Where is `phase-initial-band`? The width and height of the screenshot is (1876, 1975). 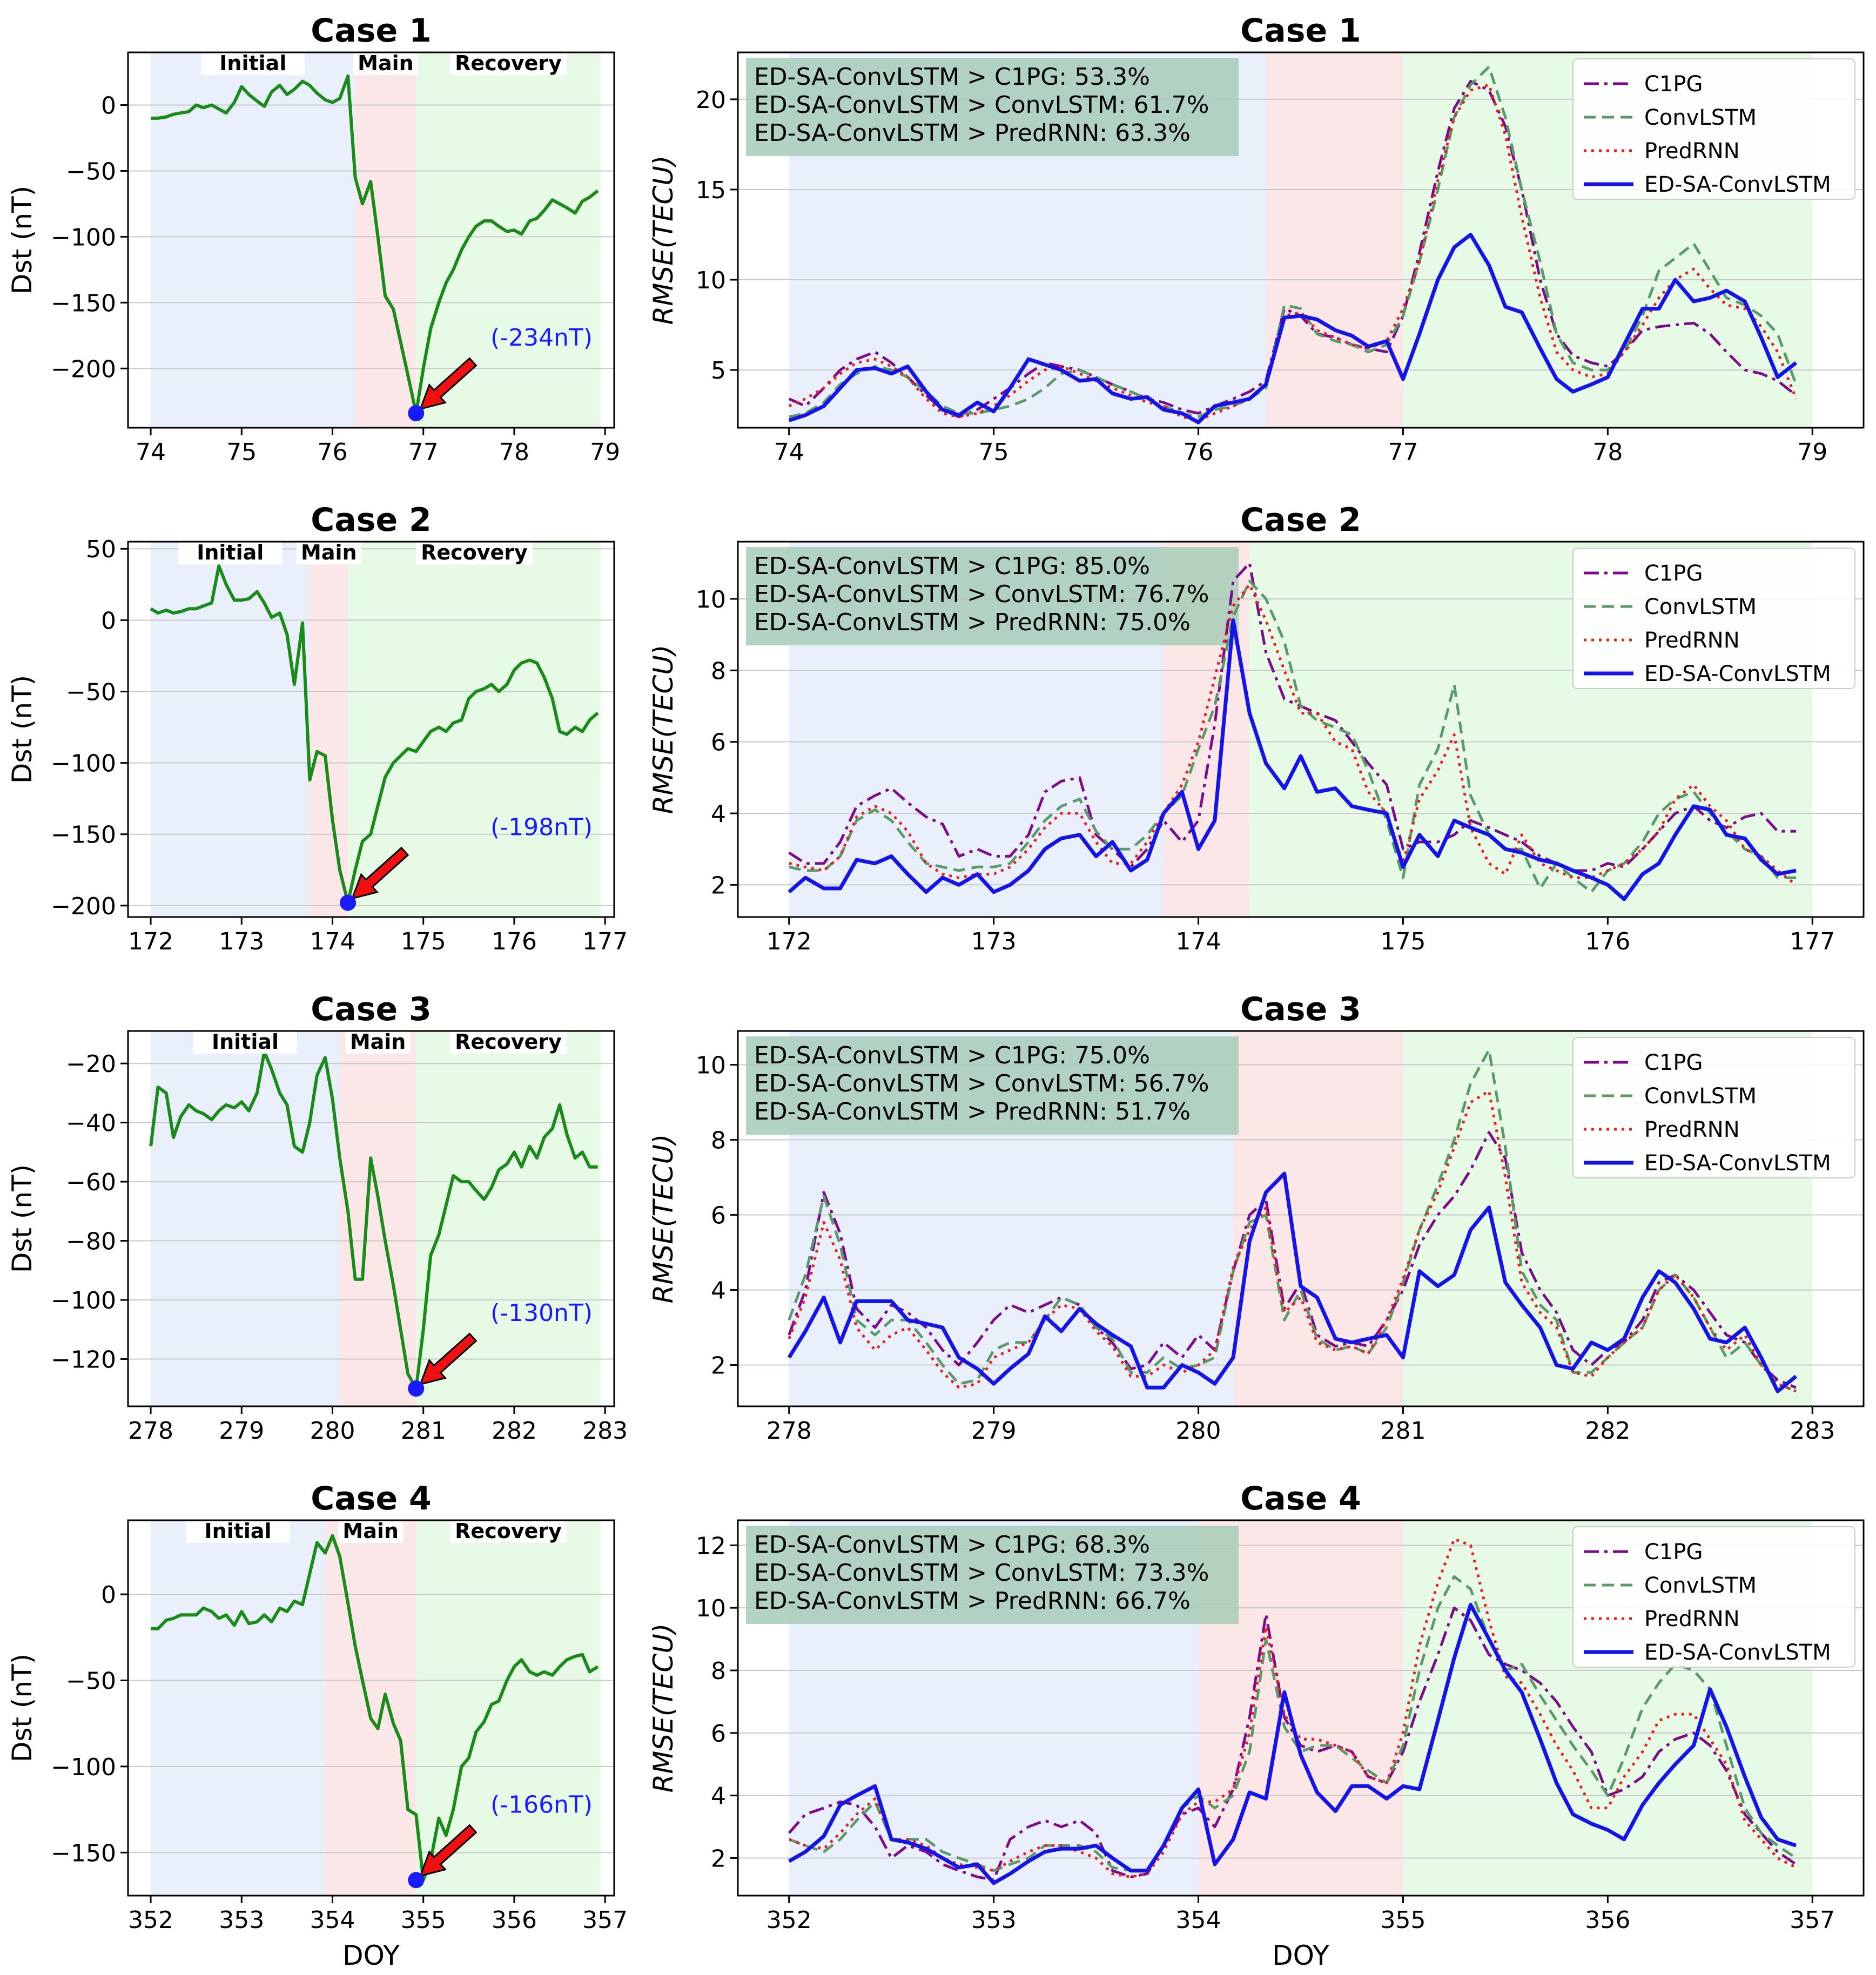 phase-initial-band is located at coordinates (230, 729).